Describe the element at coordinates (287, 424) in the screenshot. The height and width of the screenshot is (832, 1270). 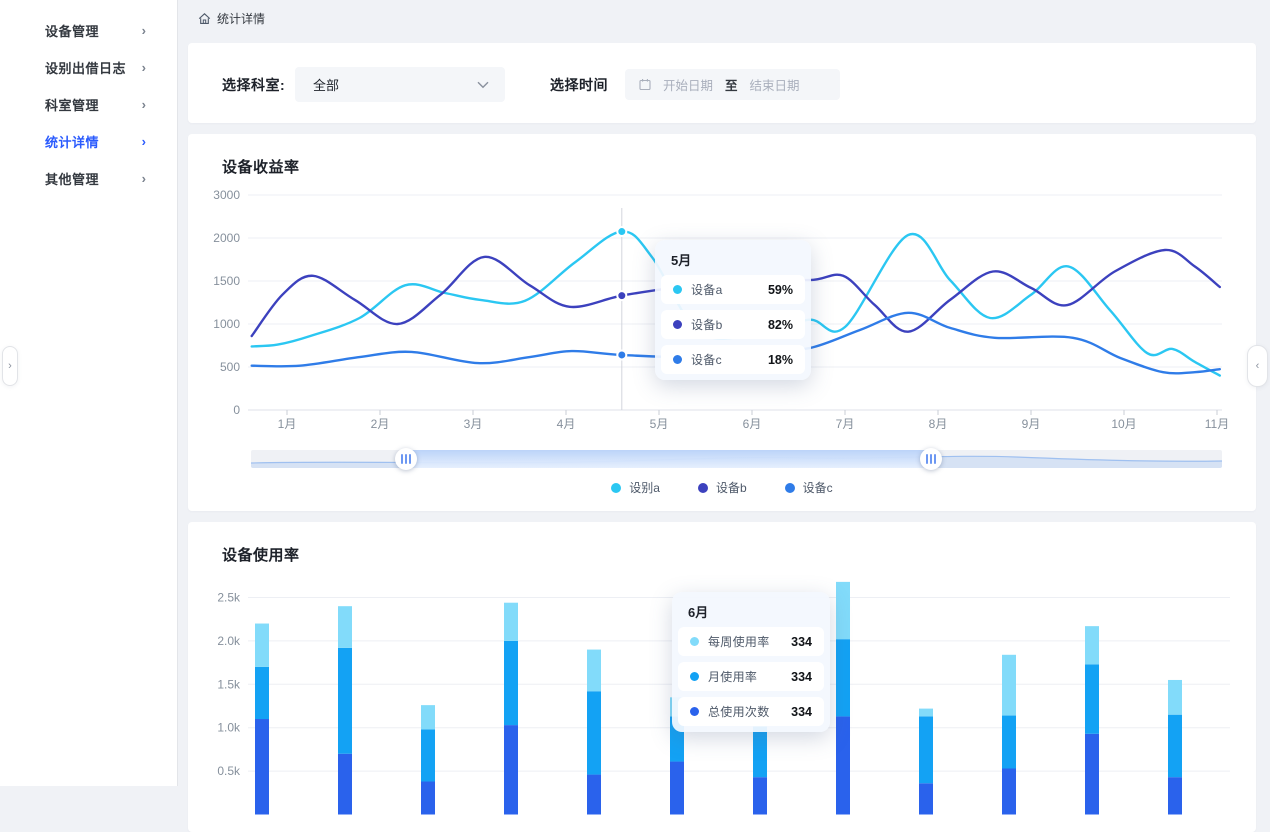
I see `x-axis-tick-label: 1月` at that location.